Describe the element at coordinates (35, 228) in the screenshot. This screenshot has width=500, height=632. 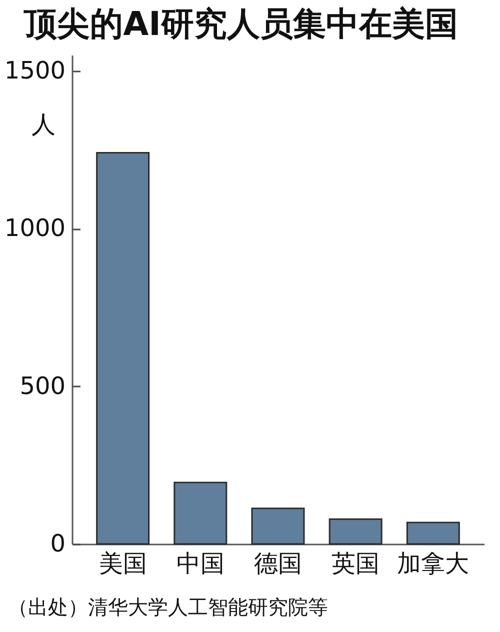
I see `y-tick-label: 1000` at that location.